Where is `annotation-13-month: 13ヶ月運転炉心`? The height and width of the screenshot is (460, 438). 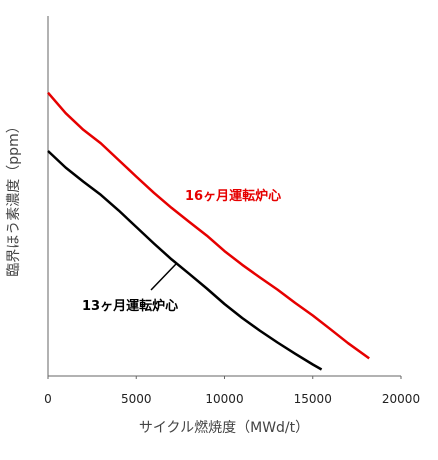
annotation-13-month: 13ヶ月運転炉心 is located at coordinates (130, 306).